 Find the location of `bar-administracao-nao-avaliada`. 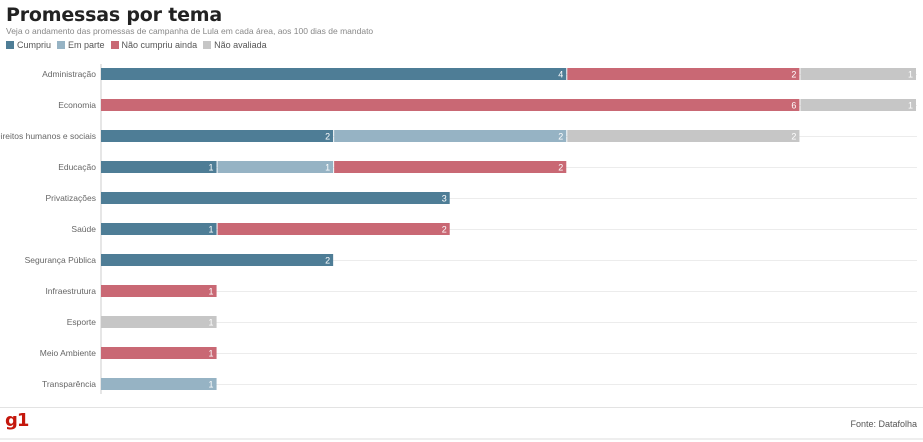

bar-administracao-nao-avaliada is located at coordinates (858, 74).